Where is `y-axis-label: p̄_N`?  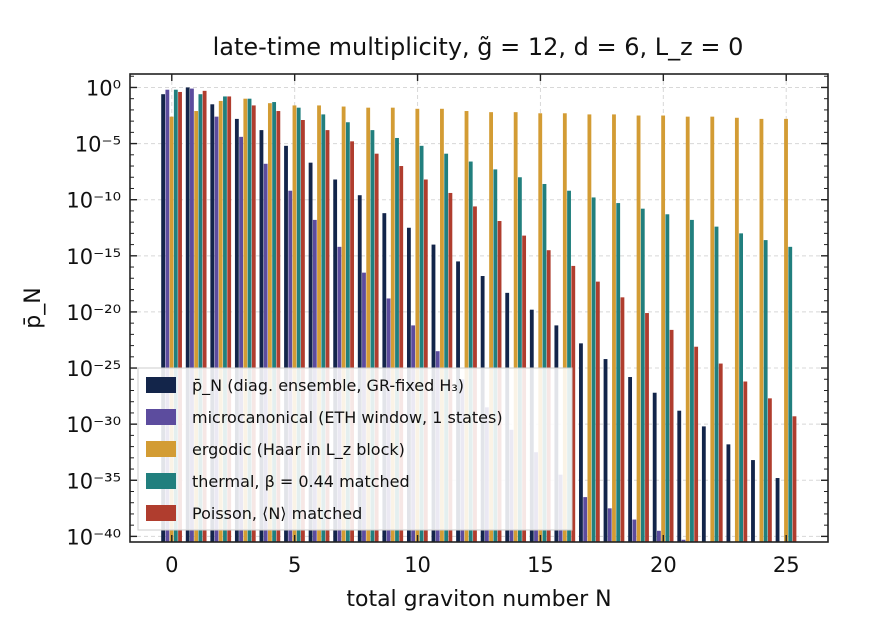 y-axis-label: p̄_N is located at coordinates (33, 307).